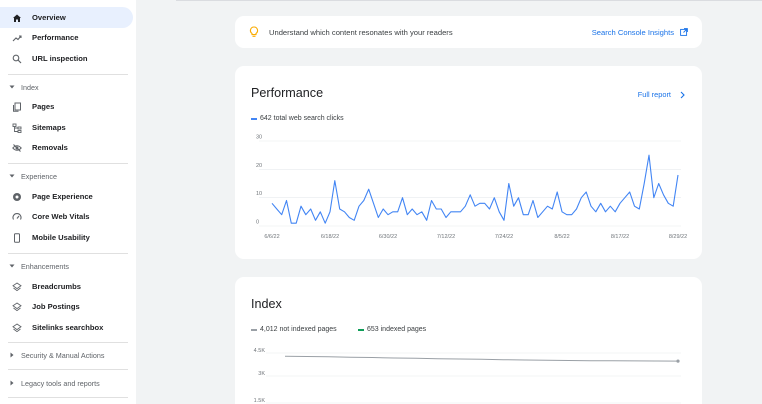 The height and width of the screenshot is (404, 762). What do you see at coordinates (56, 286) in the screenshot?
I see `sidebar-item-label: Breadcrumbs` at bounding box center [56, 286].